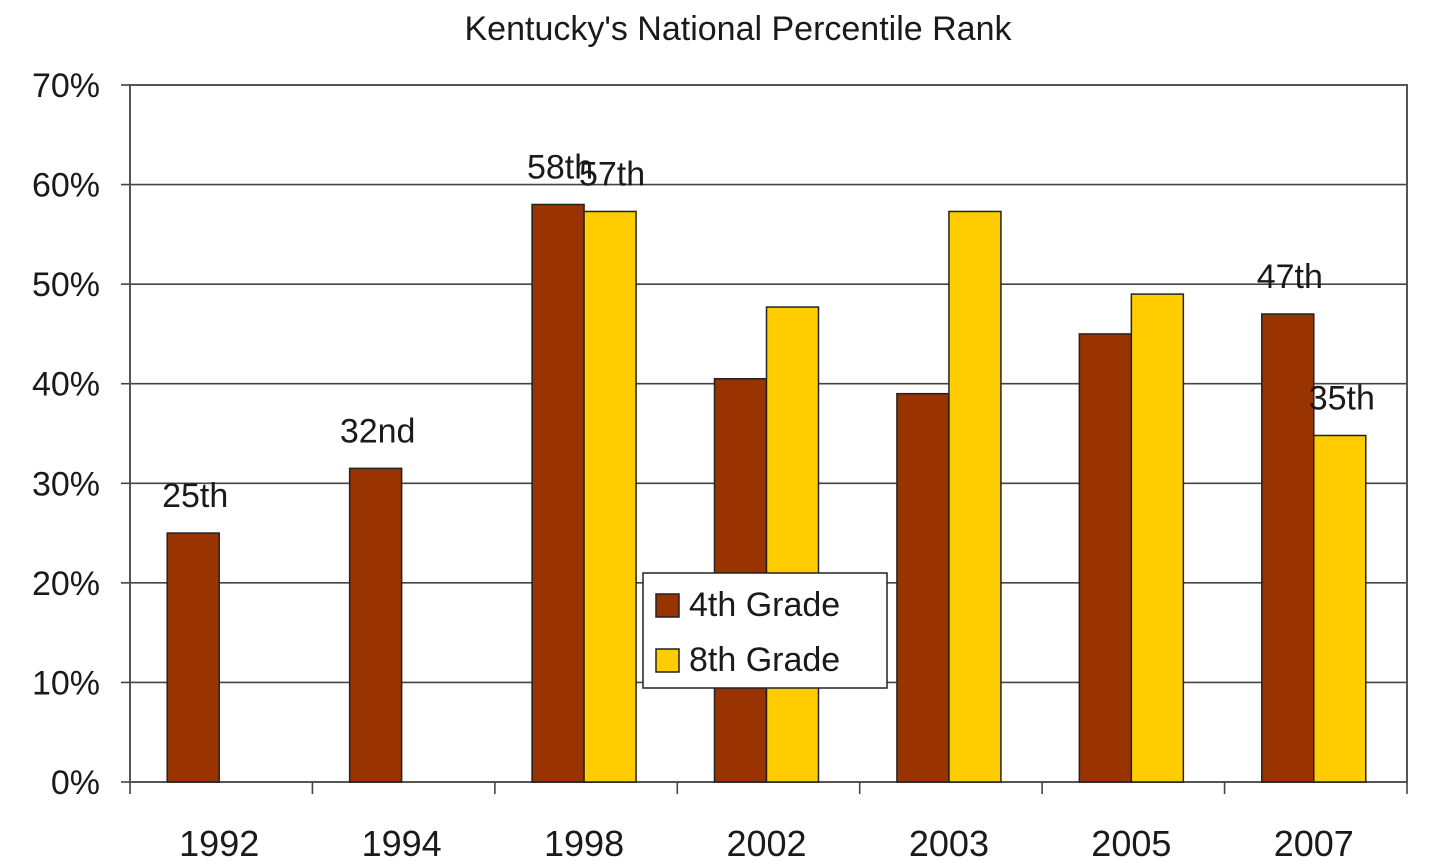  I want to click on legend: 4th Grade 8th Grade, so click(765, 630).